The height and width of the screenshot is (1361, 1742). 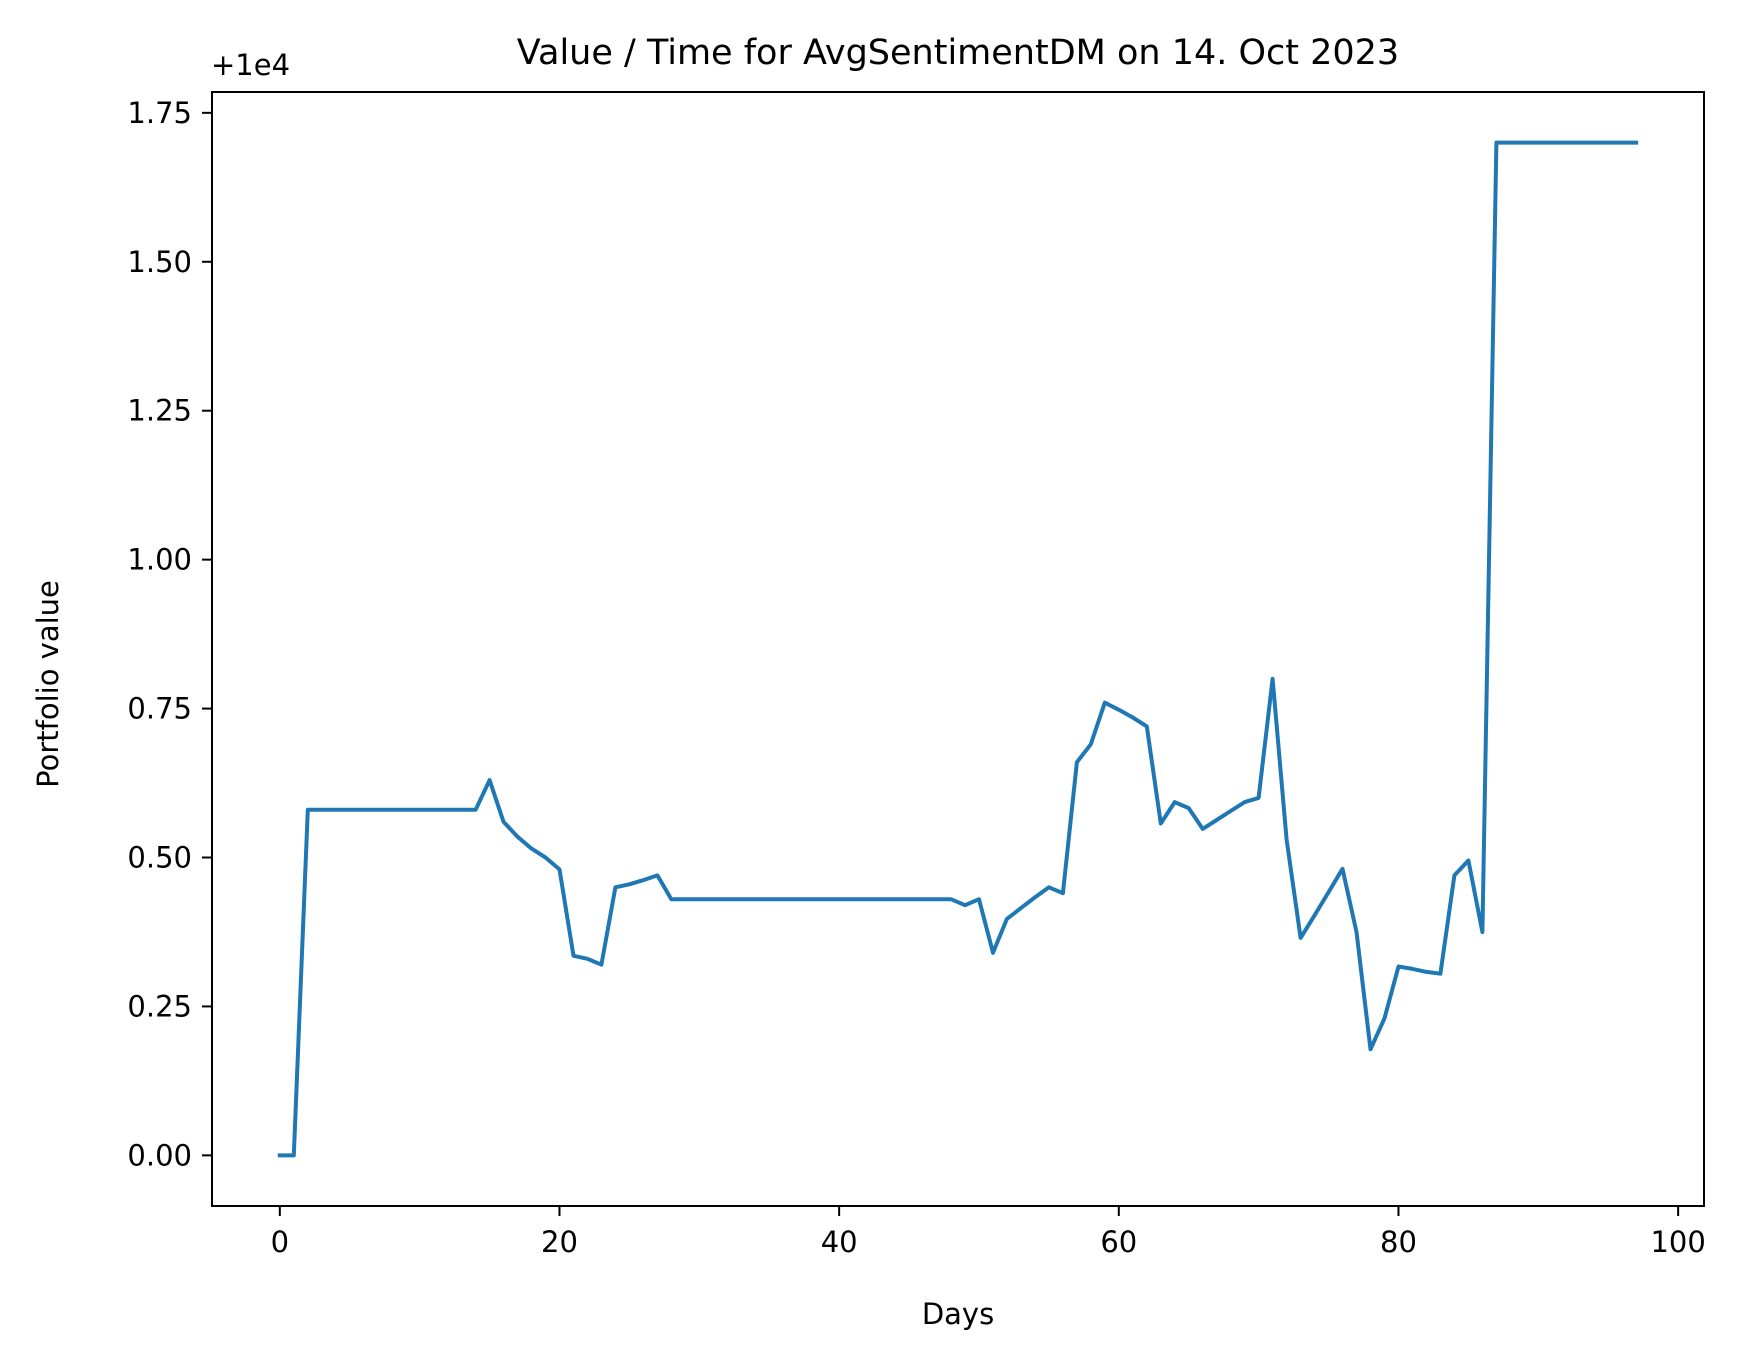 I want to click on x-tick-label: 20, so click(x=559, y=1242).